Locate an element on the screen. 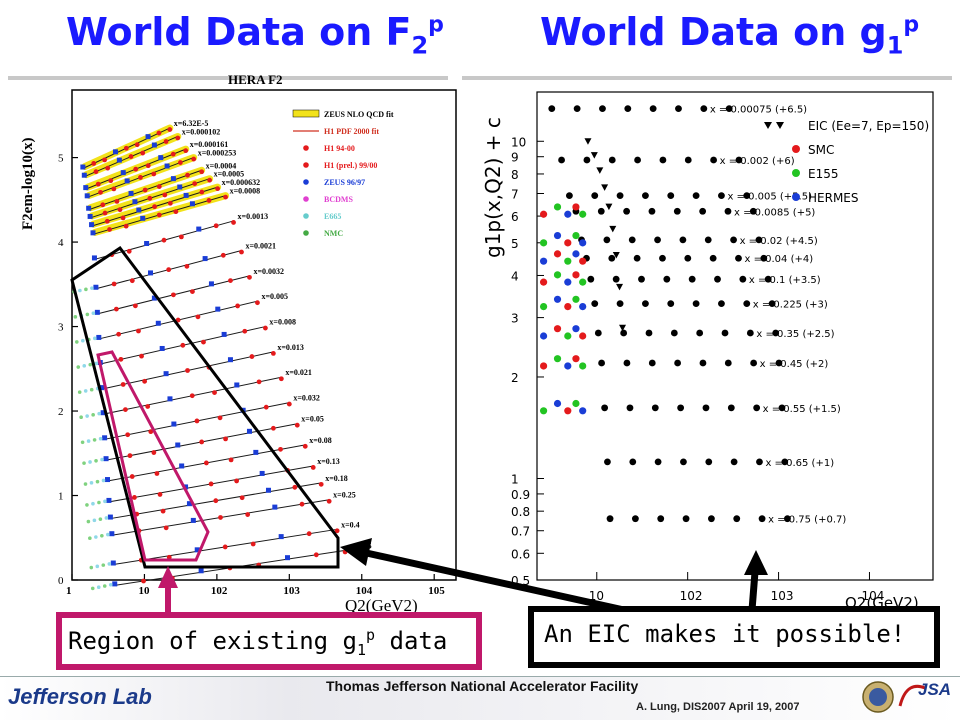 This screenshot has width=960, height=720. f2-y-tick-label: 1 is located at coordinates (61, 497).